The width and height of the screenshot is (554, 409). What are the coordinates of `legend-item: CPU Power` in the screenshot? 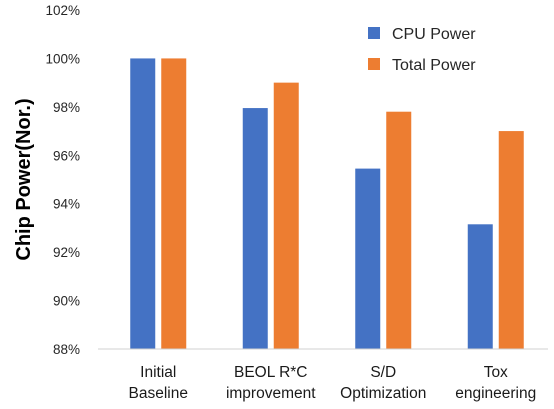 It's located at (422, 34).